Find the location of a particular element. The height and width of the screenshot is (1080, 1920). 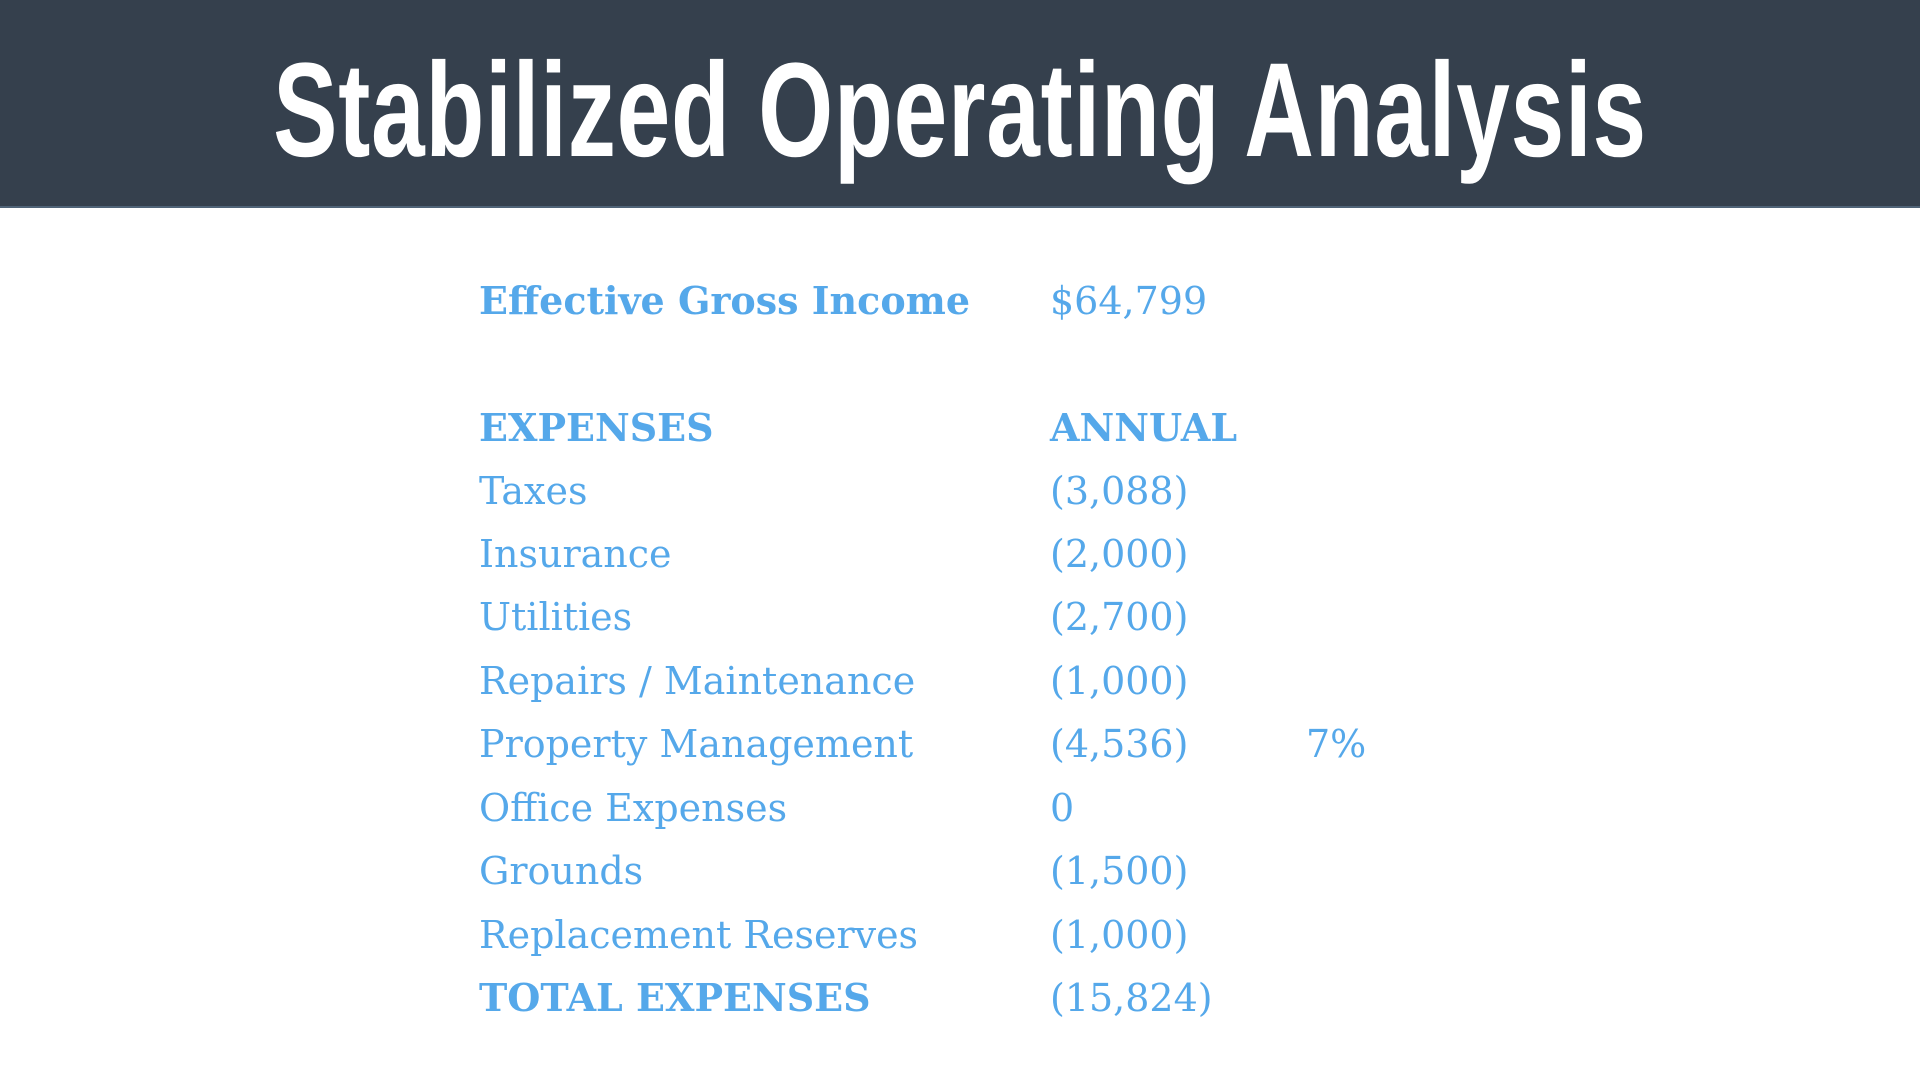

total-expenses-row: TOTAL EXPENSES (15,824) is located at coordinates (960, 998).